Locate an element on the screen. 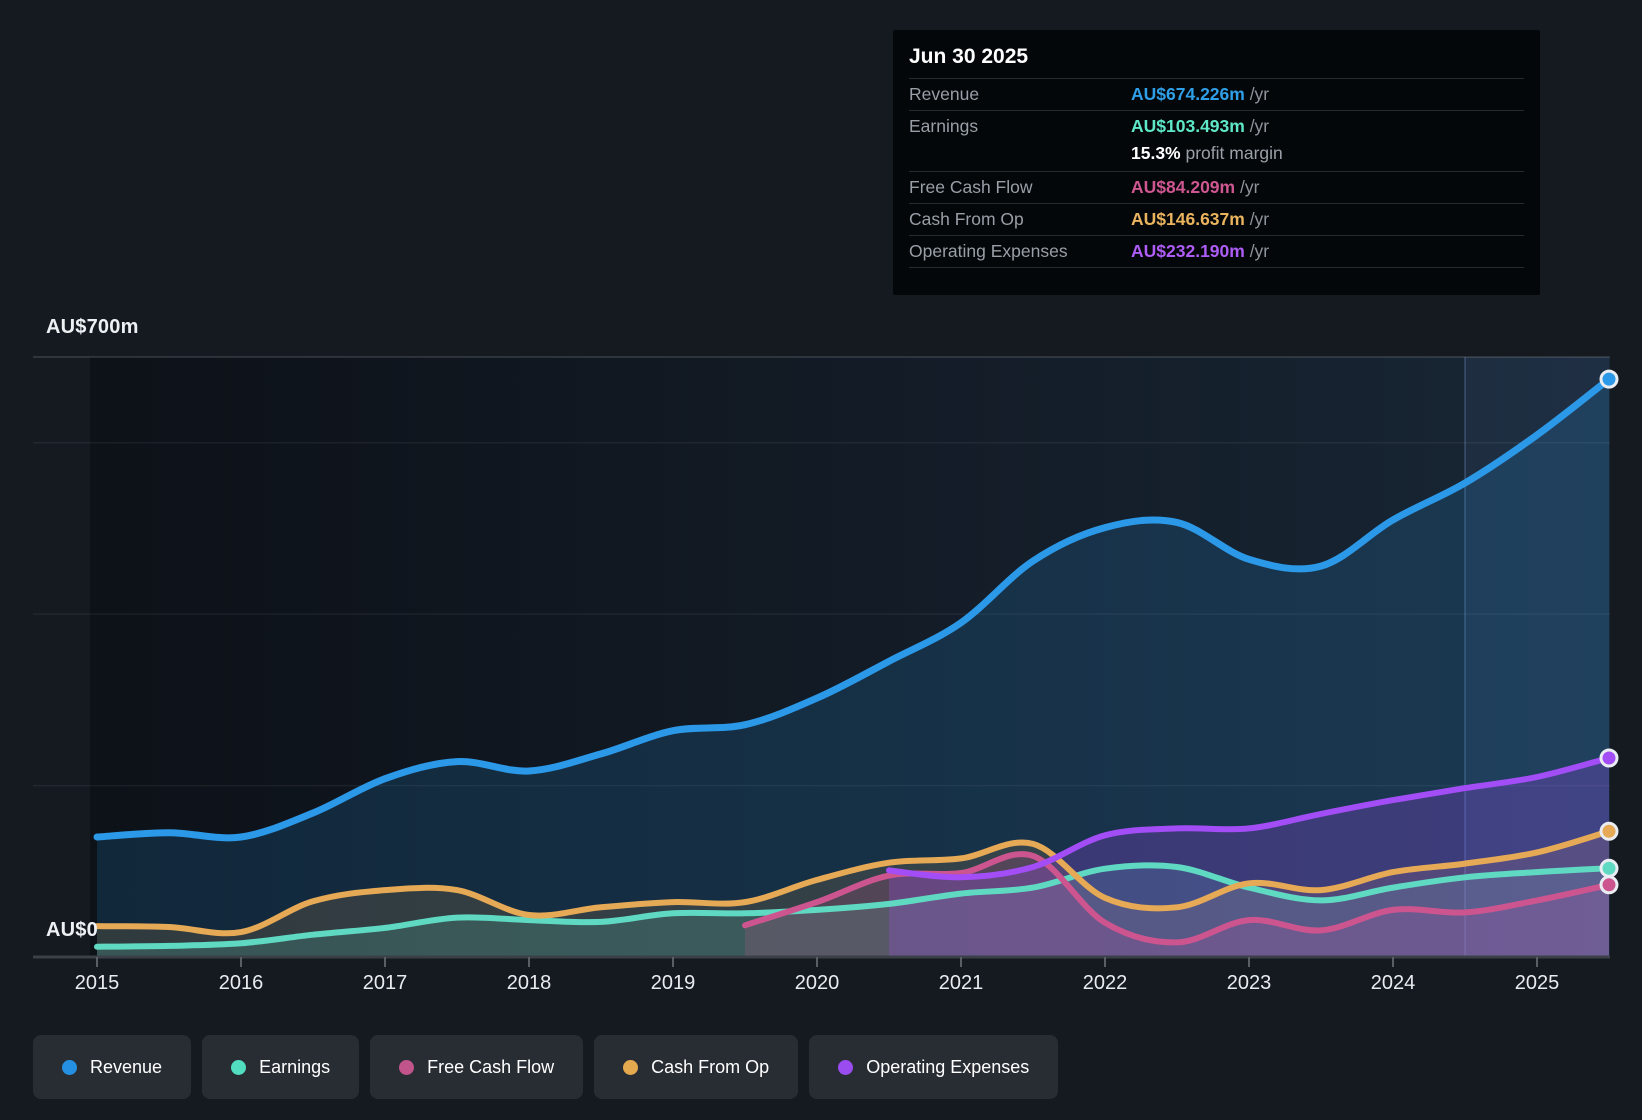  endpoint-free-cash-flow is located at coordinates (1609, 885).